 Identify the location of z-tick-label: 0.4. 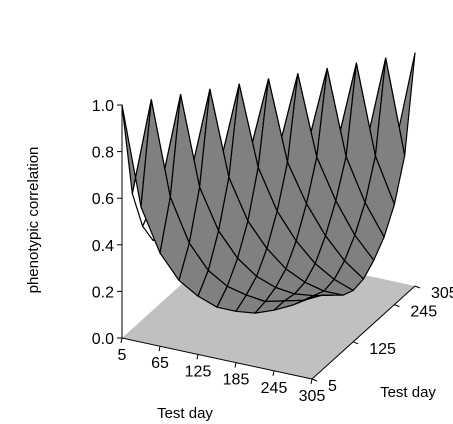
(103, 246).